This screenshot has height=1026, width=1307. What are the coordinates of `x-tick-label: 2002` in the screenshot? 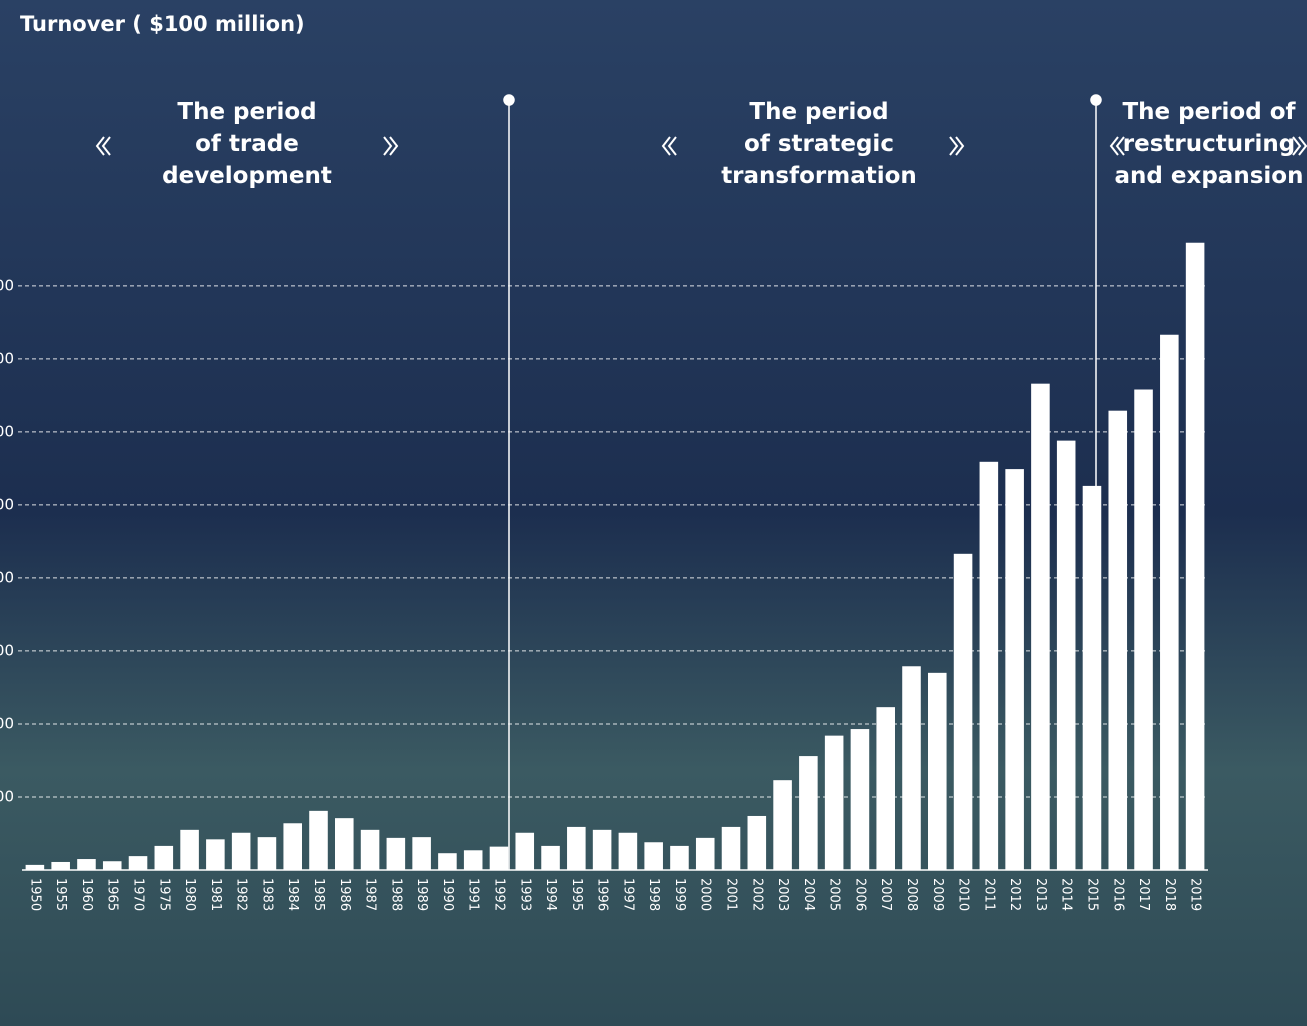 It's located at (756, 894).